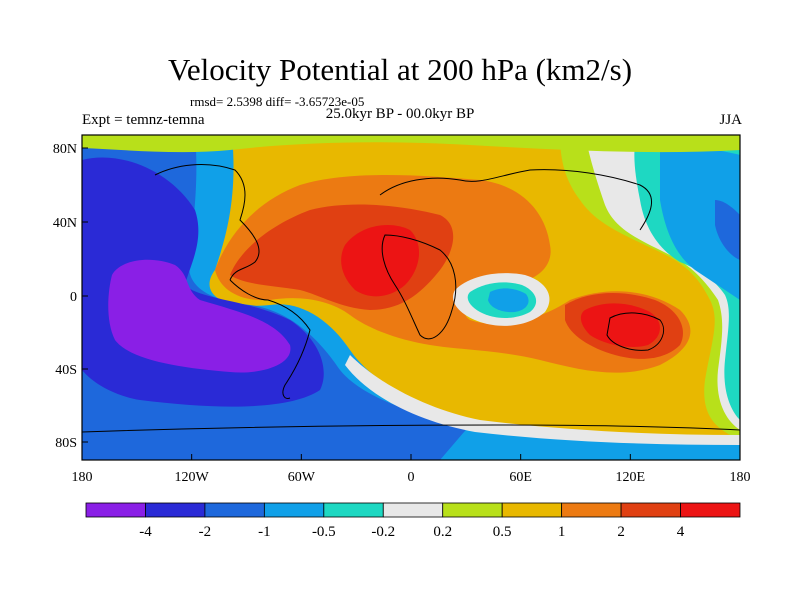 The width and height of the screenshot is (800, 600). Describe the element at coordinates (264, 532) in the screenshot. I see `colorbar-label: -1` at that location.